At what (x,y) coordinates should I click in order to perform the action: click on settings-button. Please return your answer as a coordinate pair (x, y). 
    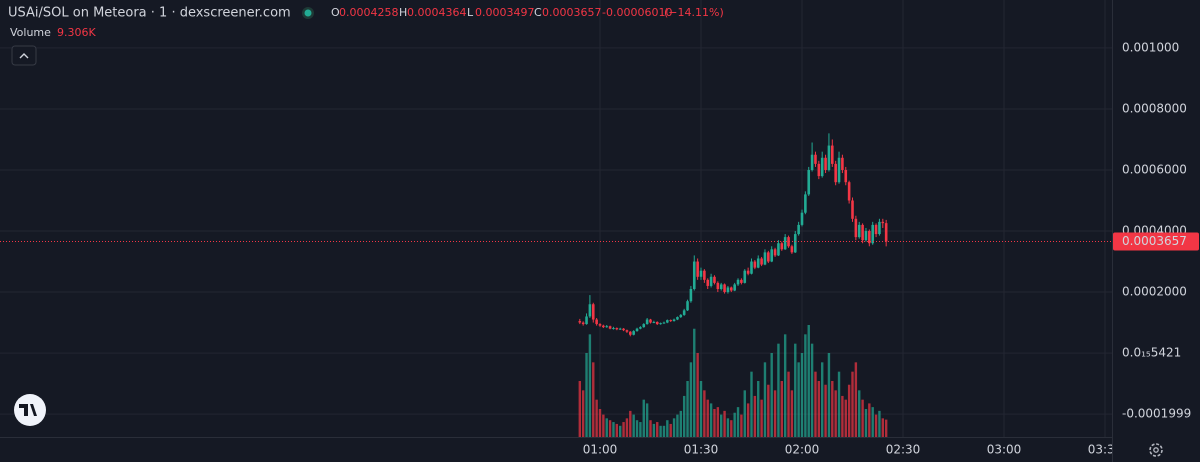
    Looking at the image, I should click on (1156, 450).